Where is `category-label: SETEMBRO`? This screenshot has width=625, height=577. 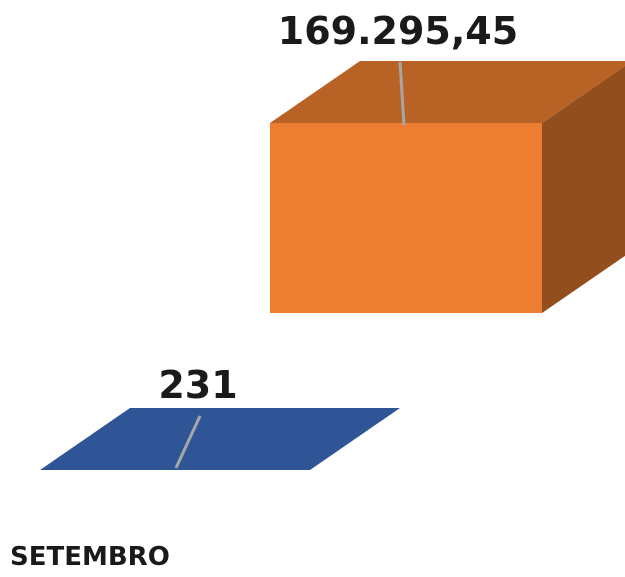
category-label: SETEMBRO is located at coordinates (90, 557).